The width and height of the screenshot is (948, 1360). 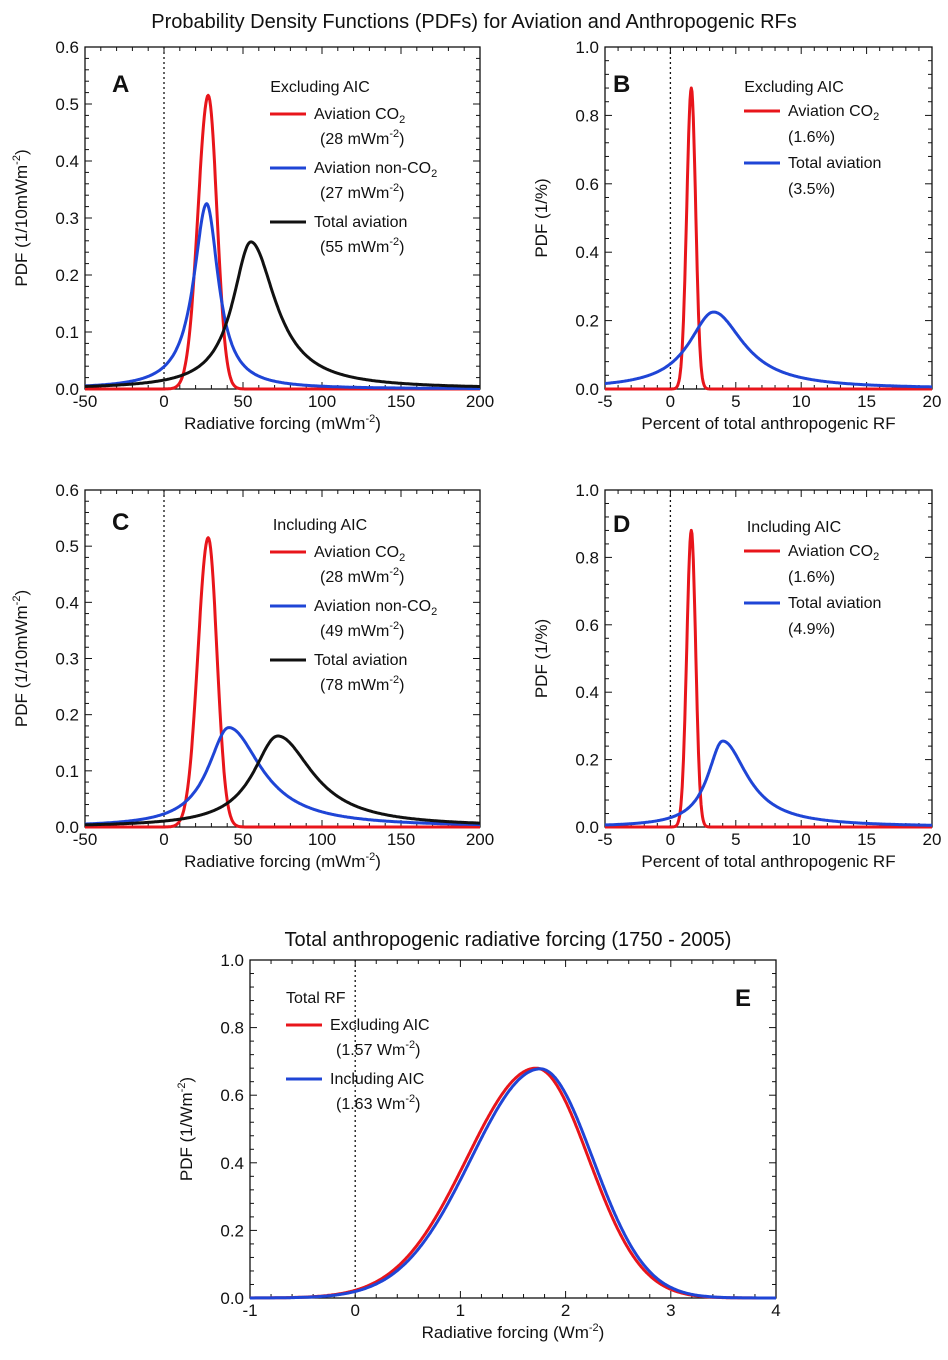 I want to click on x-tick-label: -1, so click(x=249, y=1310).